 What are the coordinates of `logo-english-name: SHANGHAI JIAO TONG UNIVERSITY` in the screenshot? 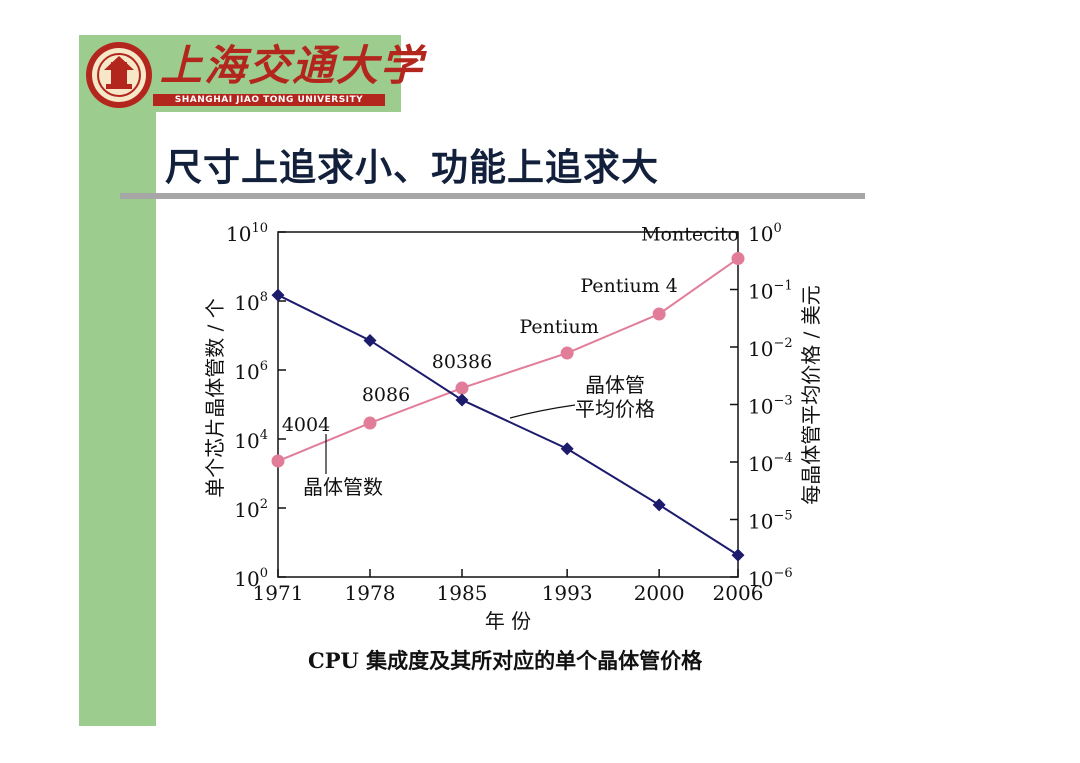 It's located at (269, 100).